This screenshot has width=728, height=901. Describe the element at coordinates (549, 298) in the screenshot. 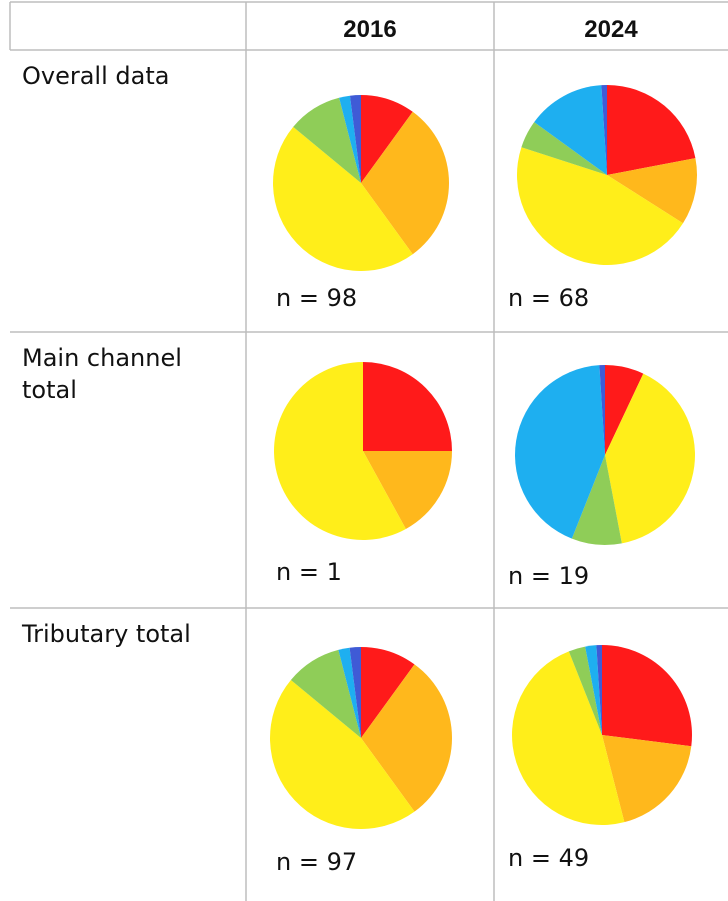

I see `n-label: n = 68` at that location.